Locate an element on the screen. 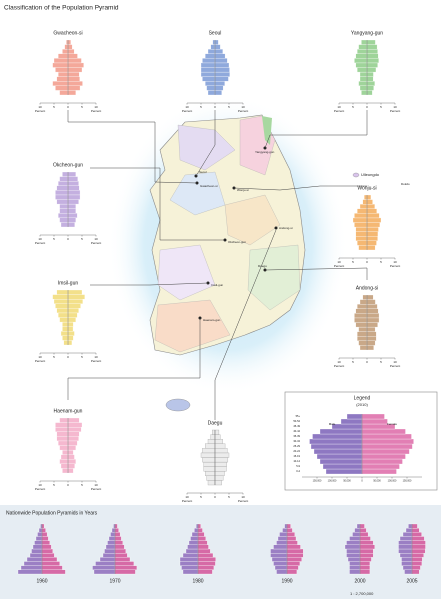 This screenshot has height=599, width=441. x-tick-label: 5 is located at coordinates (381, 262).